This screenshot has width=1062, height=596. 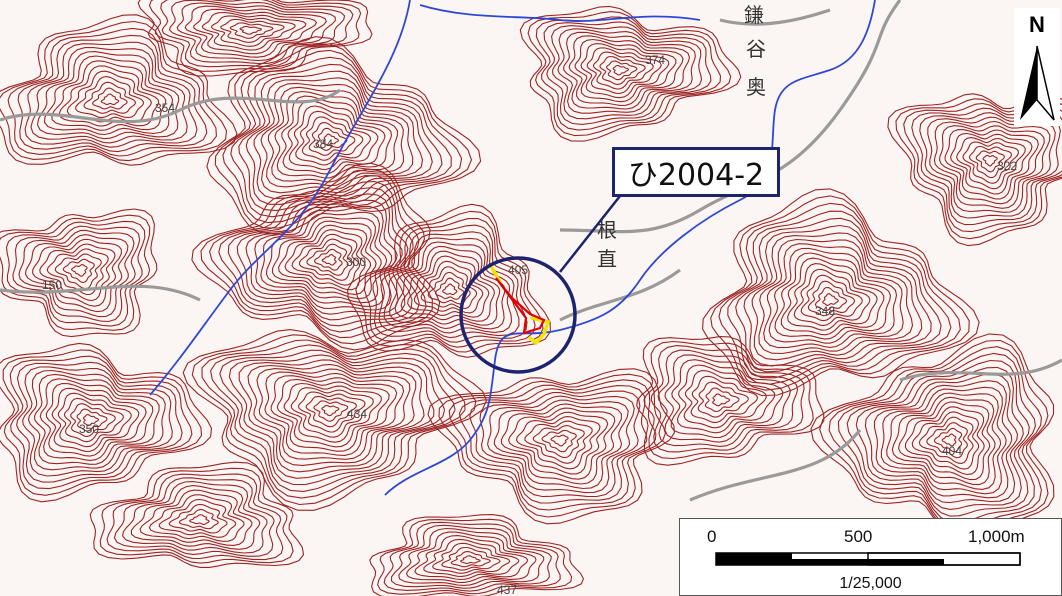 I want to click on site-id-label: ひ2004-2, so click(x=696, y=175).